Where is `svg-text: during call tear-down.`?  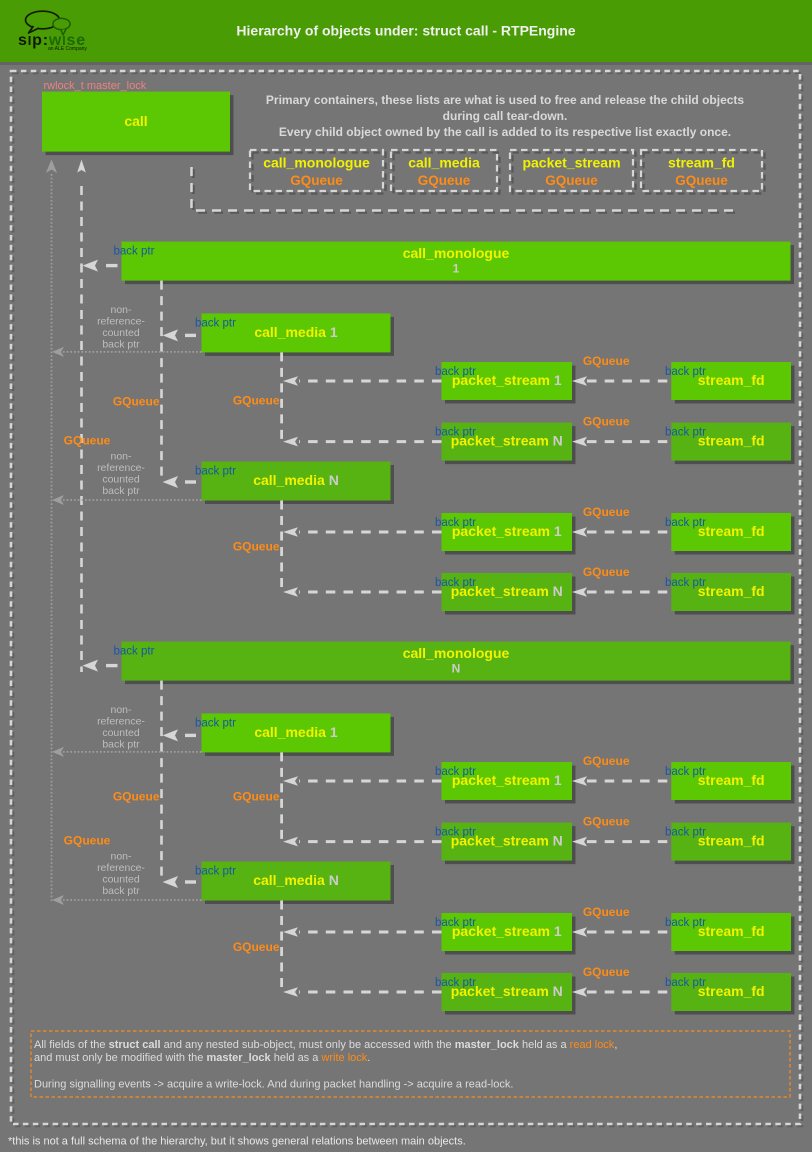 svg-text: during call tear-down. is located at coordinates (505, 116).